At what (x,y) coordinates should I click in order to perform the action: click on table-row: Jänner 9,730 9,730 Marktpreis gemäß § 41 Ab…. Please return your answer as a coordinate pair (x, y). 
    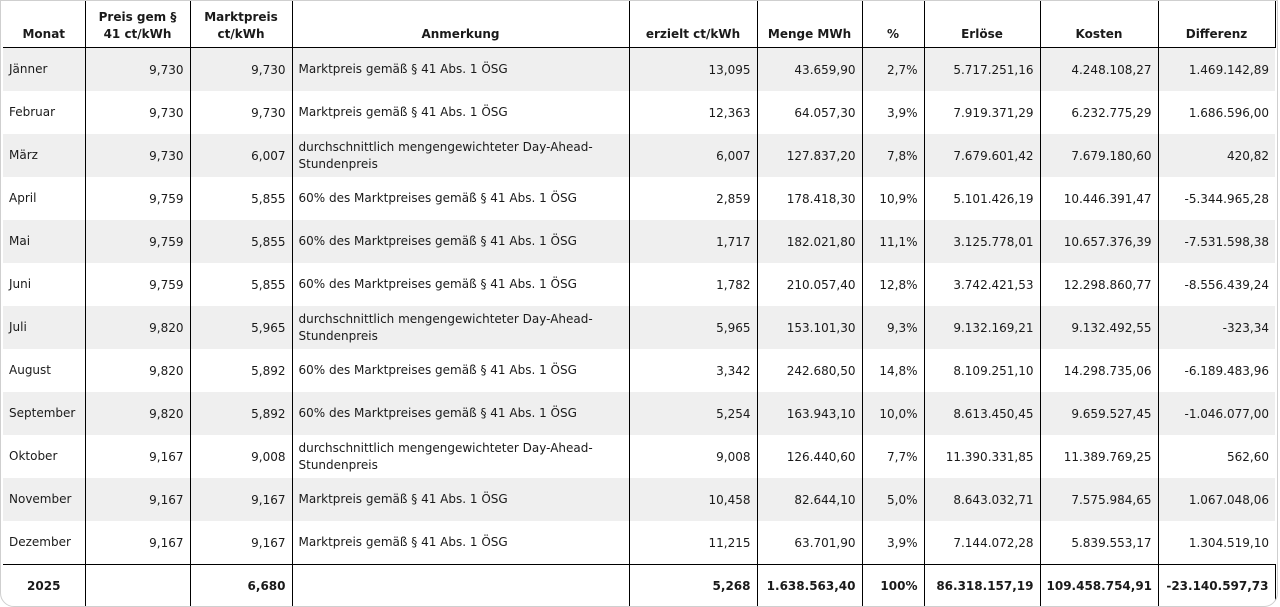
    Looking at the image, I should click on (639, 69).